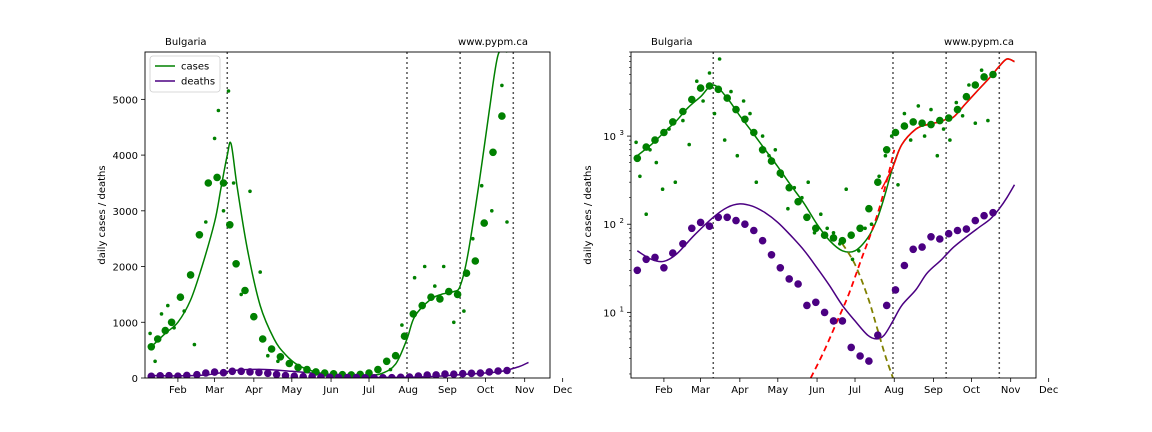 This screenshot has height=432, width=1152. What do you see at coordinates (178, 390) in the screenshot?
I see `x-tick-label: Feb` at bounding box center [178, 390].